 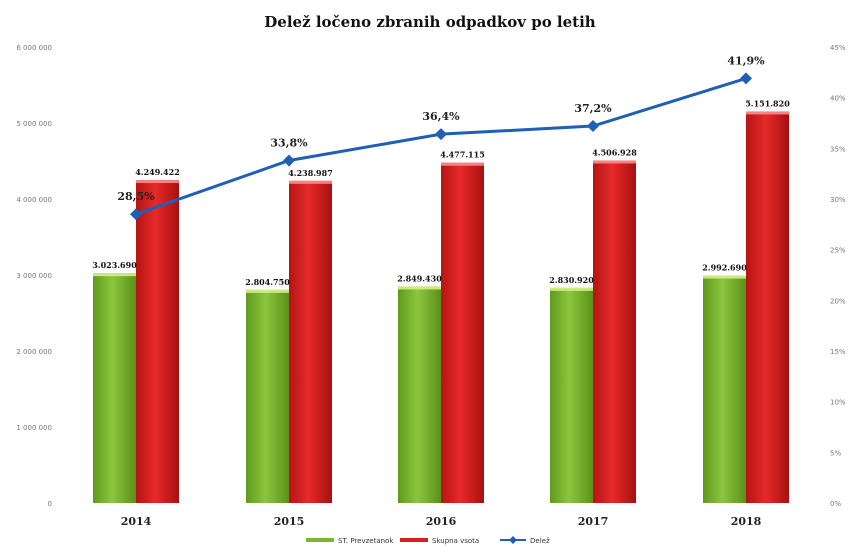 What do you see at coordinates (419, 278) in the screenshot?
I see `bar-data-label: 2.849.430` at bounding box center [419, 278].